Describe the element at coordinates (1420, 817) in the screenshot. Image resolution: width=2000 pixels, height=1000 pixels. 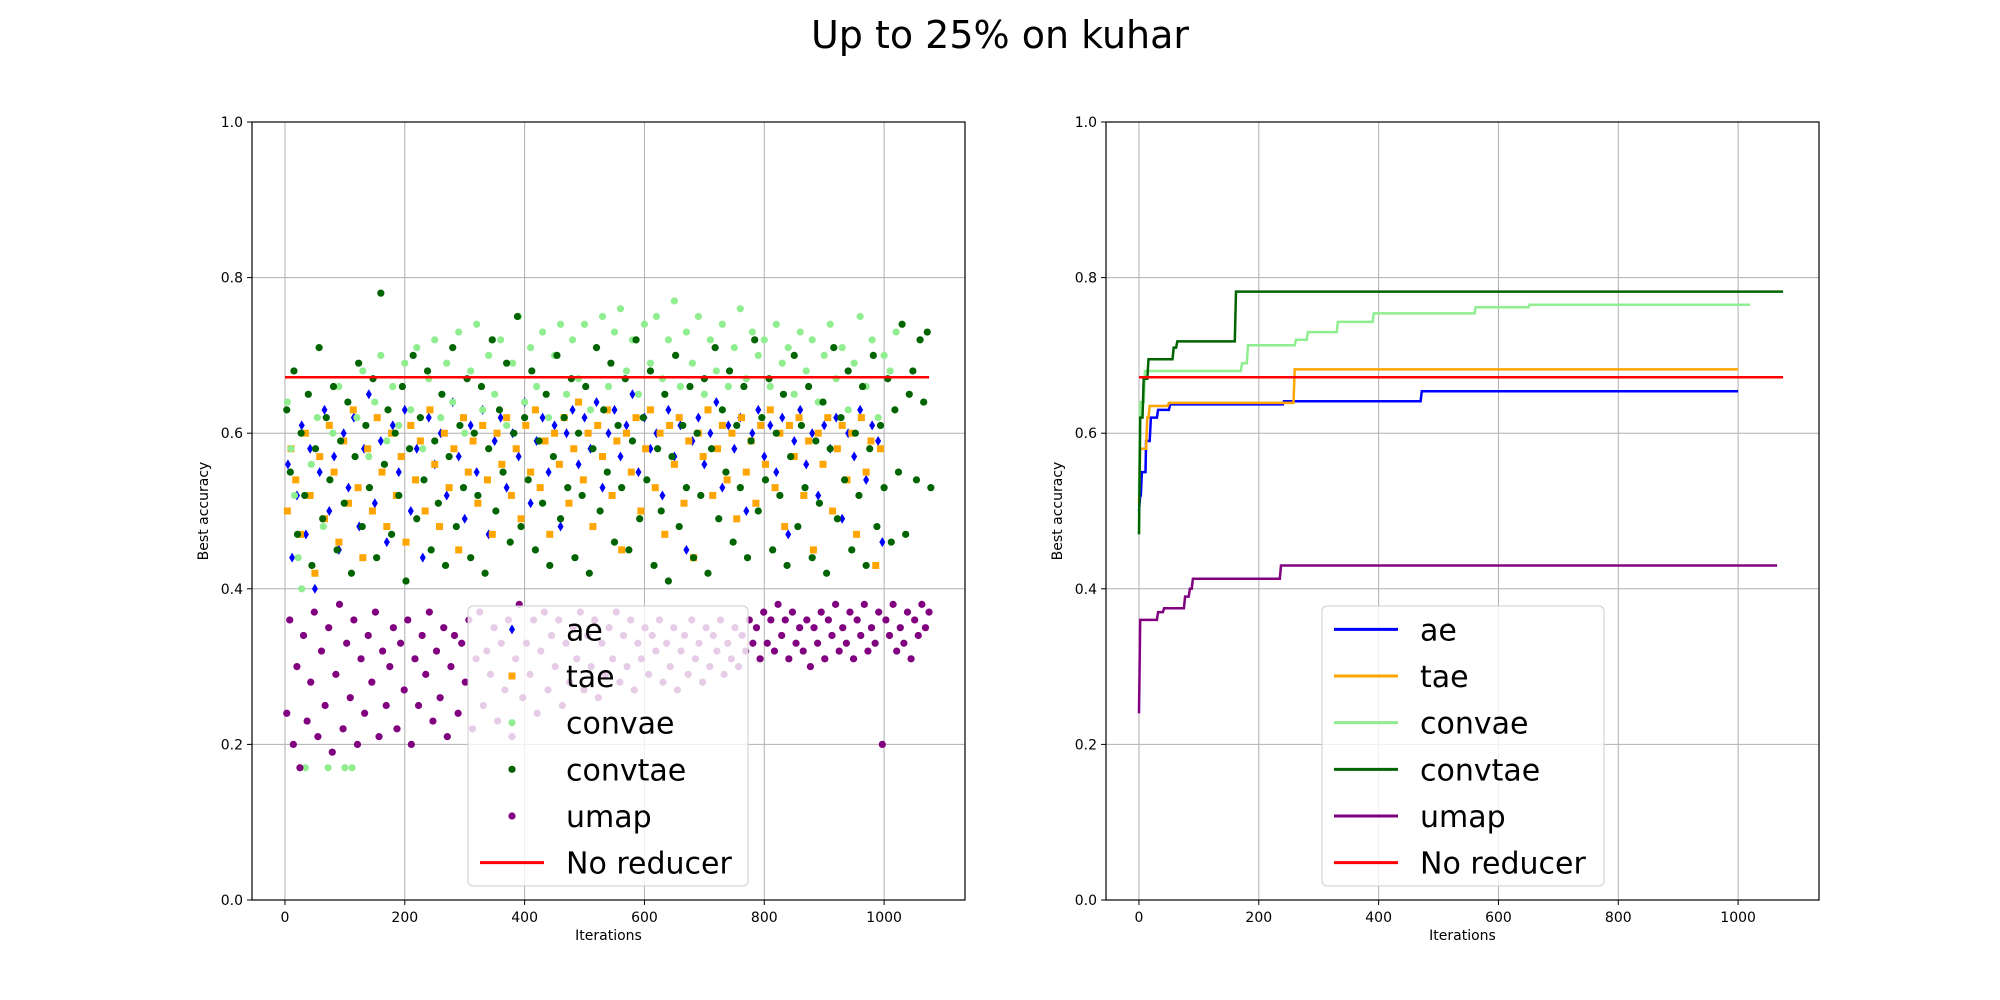
I see `legend-item: umap` at that location.